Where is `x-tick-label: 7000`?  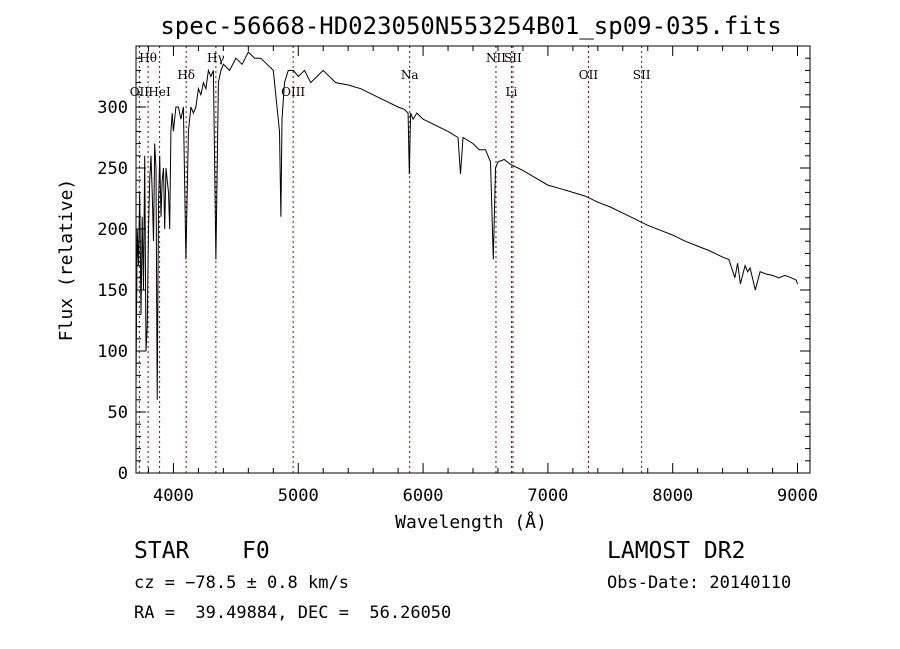
x-tick-label: 7000 is located at coordinates (547, 496).